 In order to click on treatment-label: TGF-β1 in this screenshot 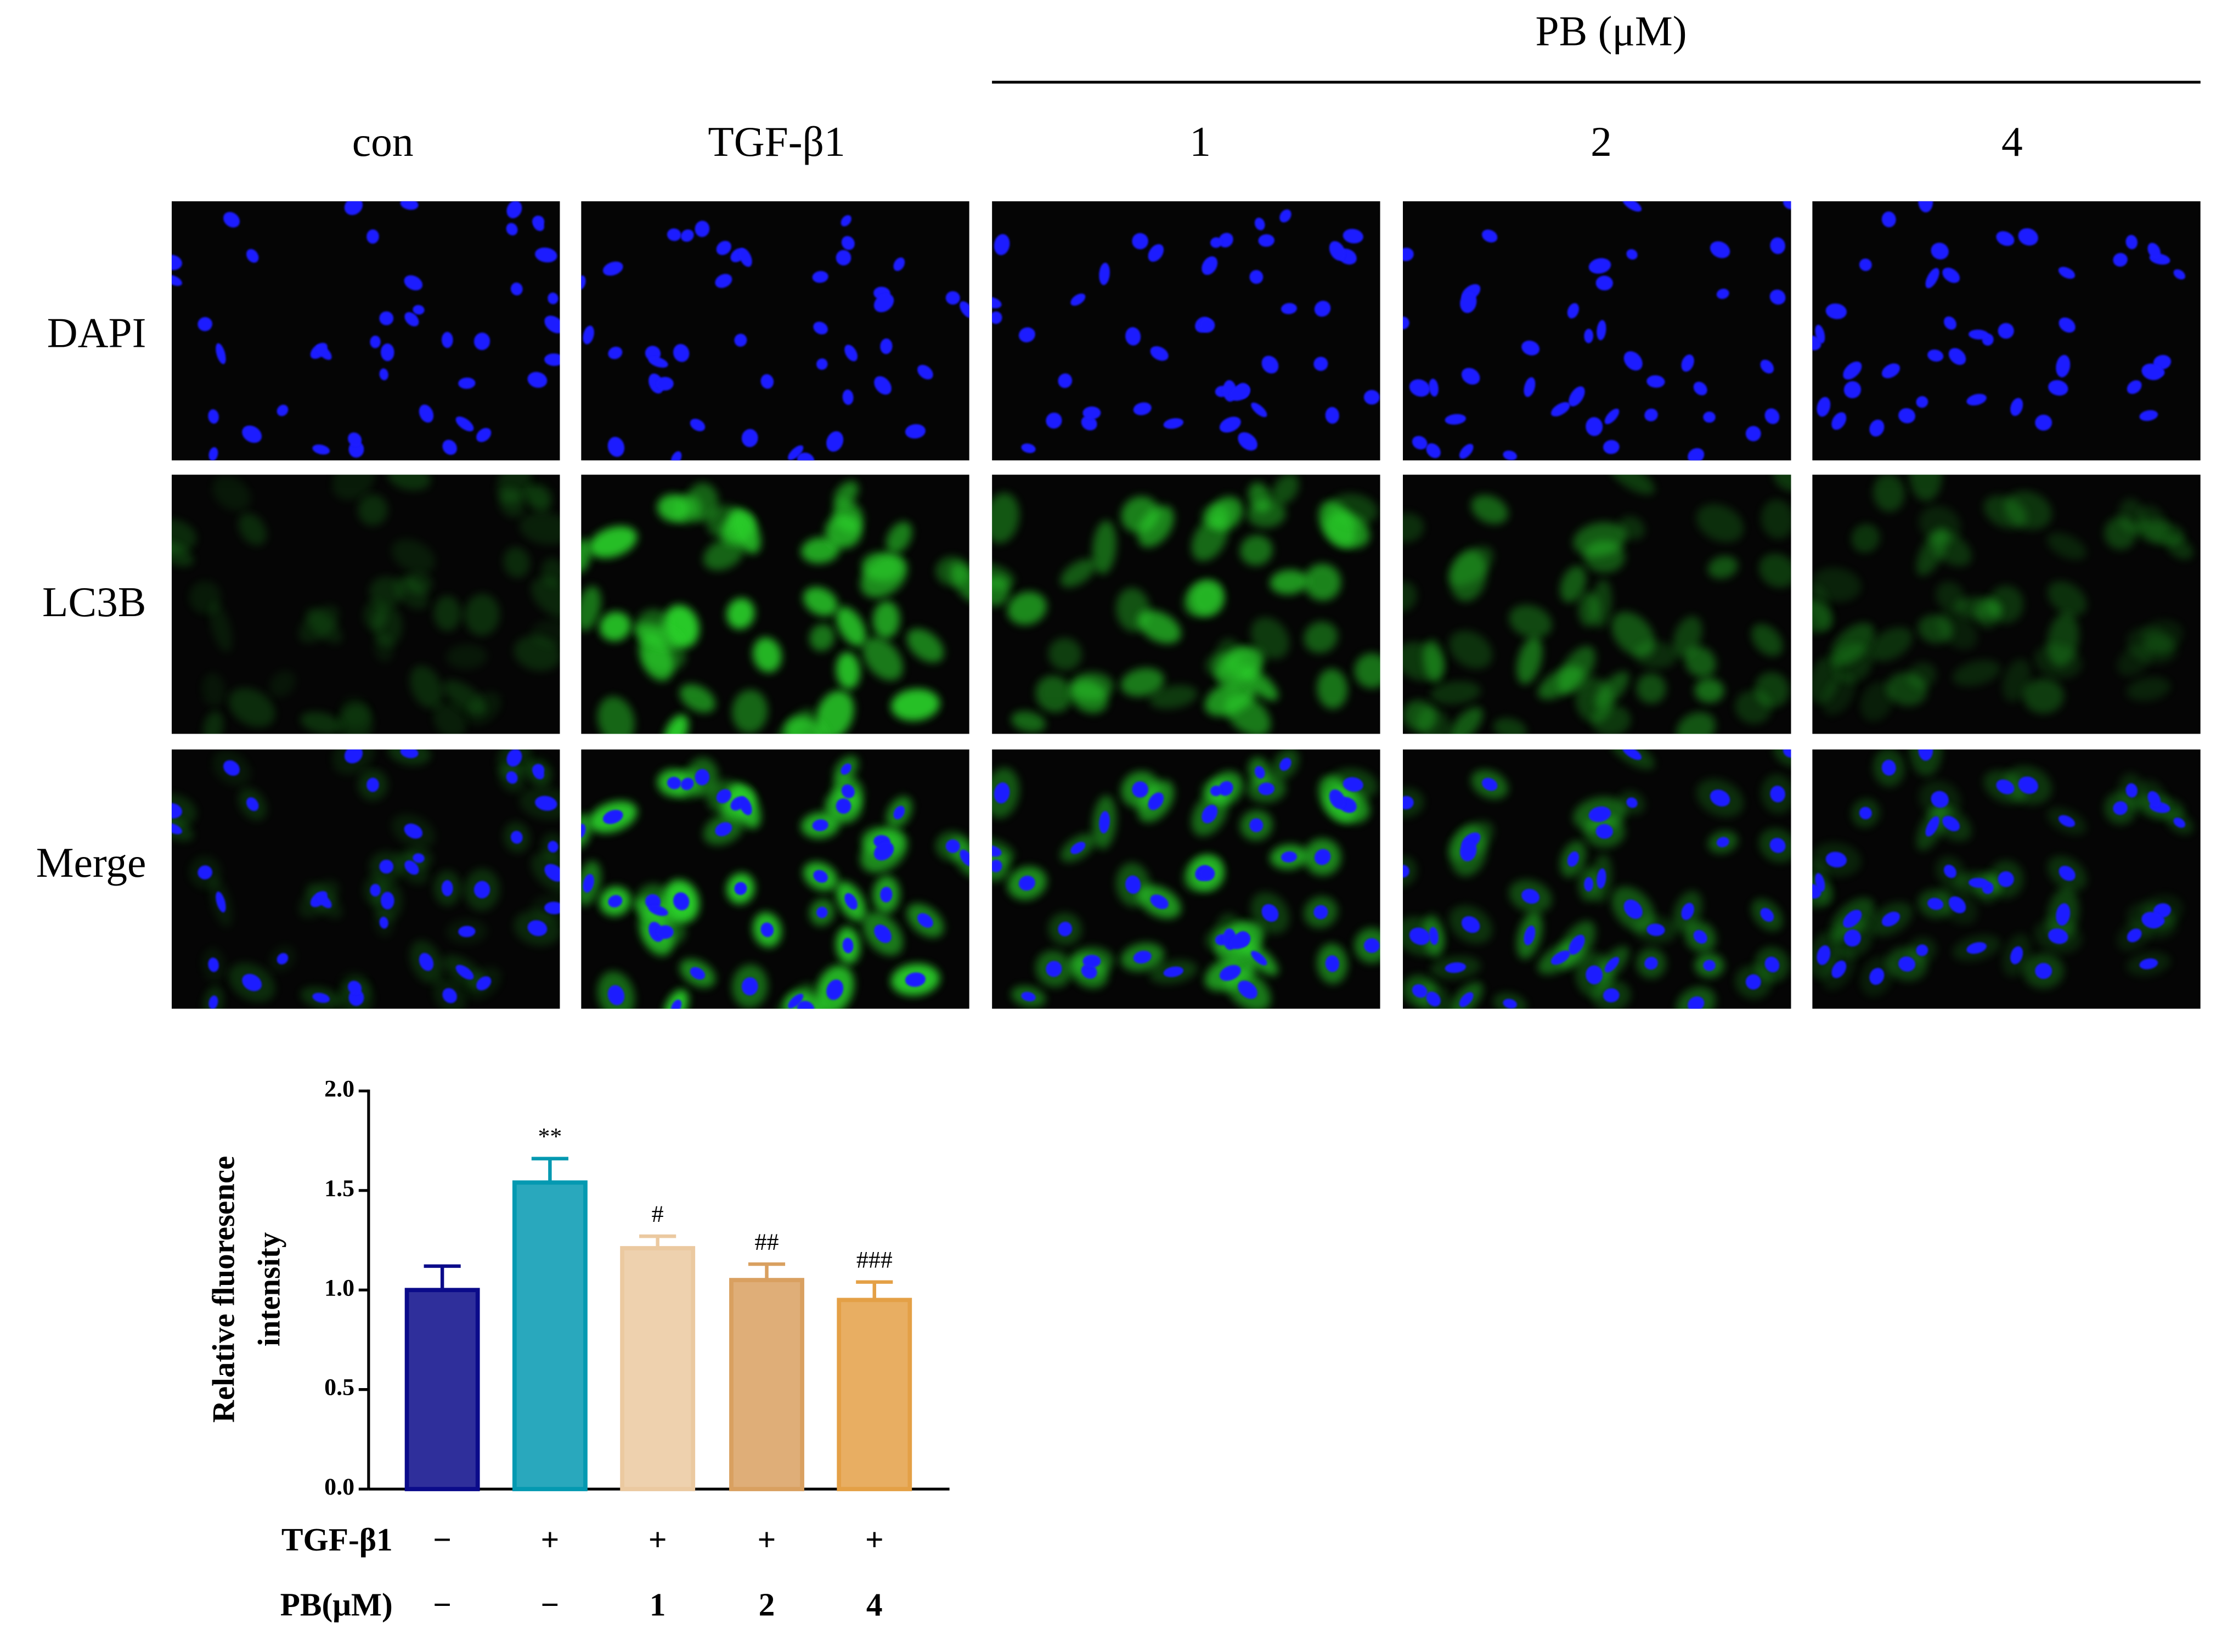, I will do `click(337, 1539)`.